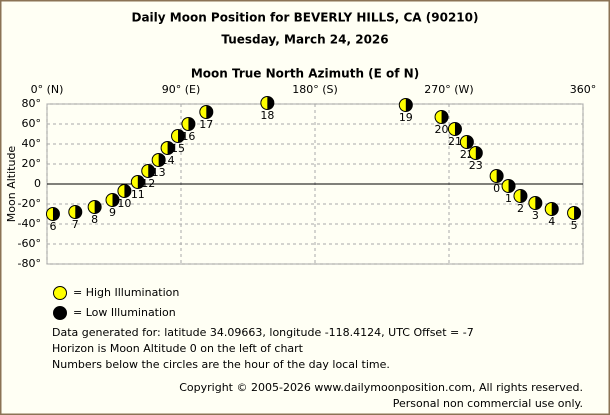 The height and width of the screenshot is (415, 610). What do you see at coordinates (305, 74) in the screenshot?
I see `x-axis-label: Moon True North Azimuth (E of N)` at bounding box center [305, 74].